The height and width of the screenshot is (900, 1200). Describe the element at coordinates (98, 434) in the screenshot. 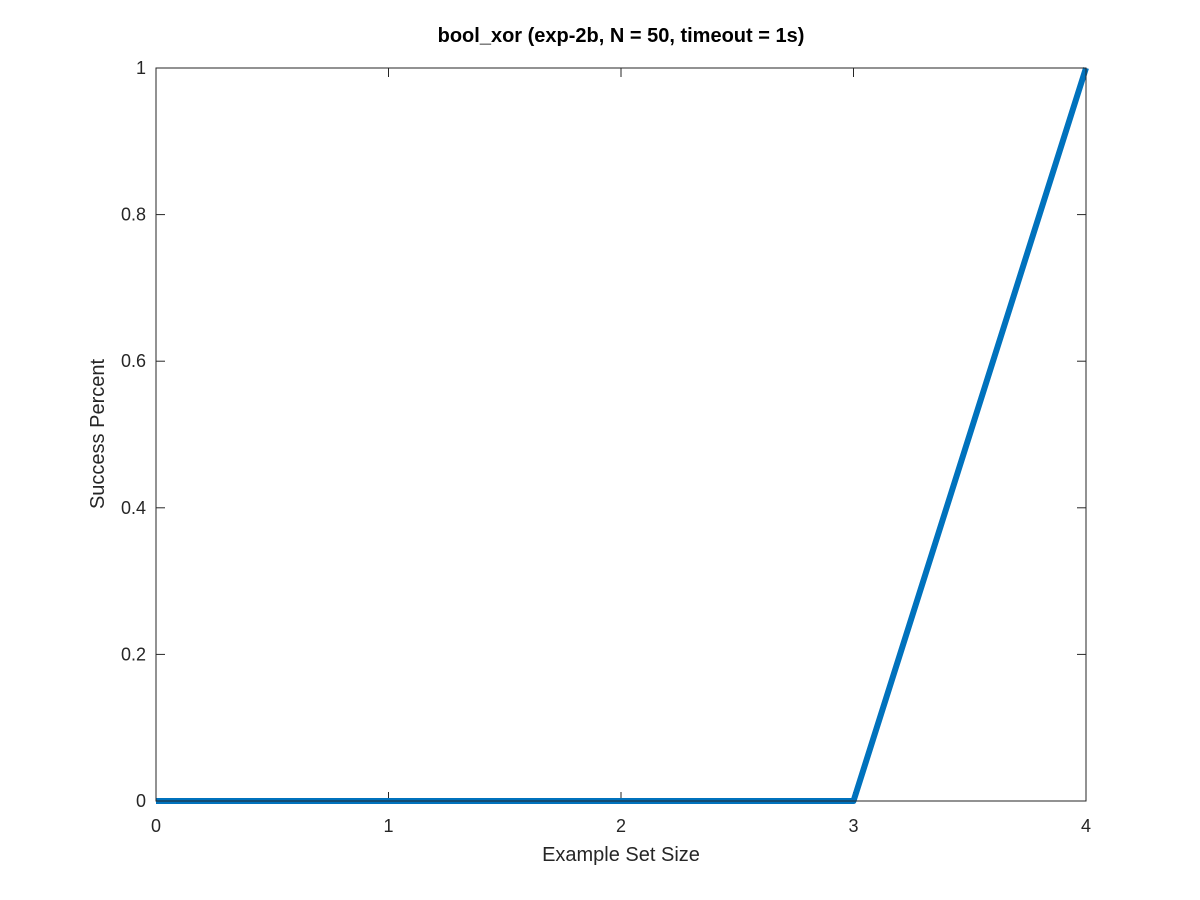

I see `y-axis-label: Success Percent` at that location.